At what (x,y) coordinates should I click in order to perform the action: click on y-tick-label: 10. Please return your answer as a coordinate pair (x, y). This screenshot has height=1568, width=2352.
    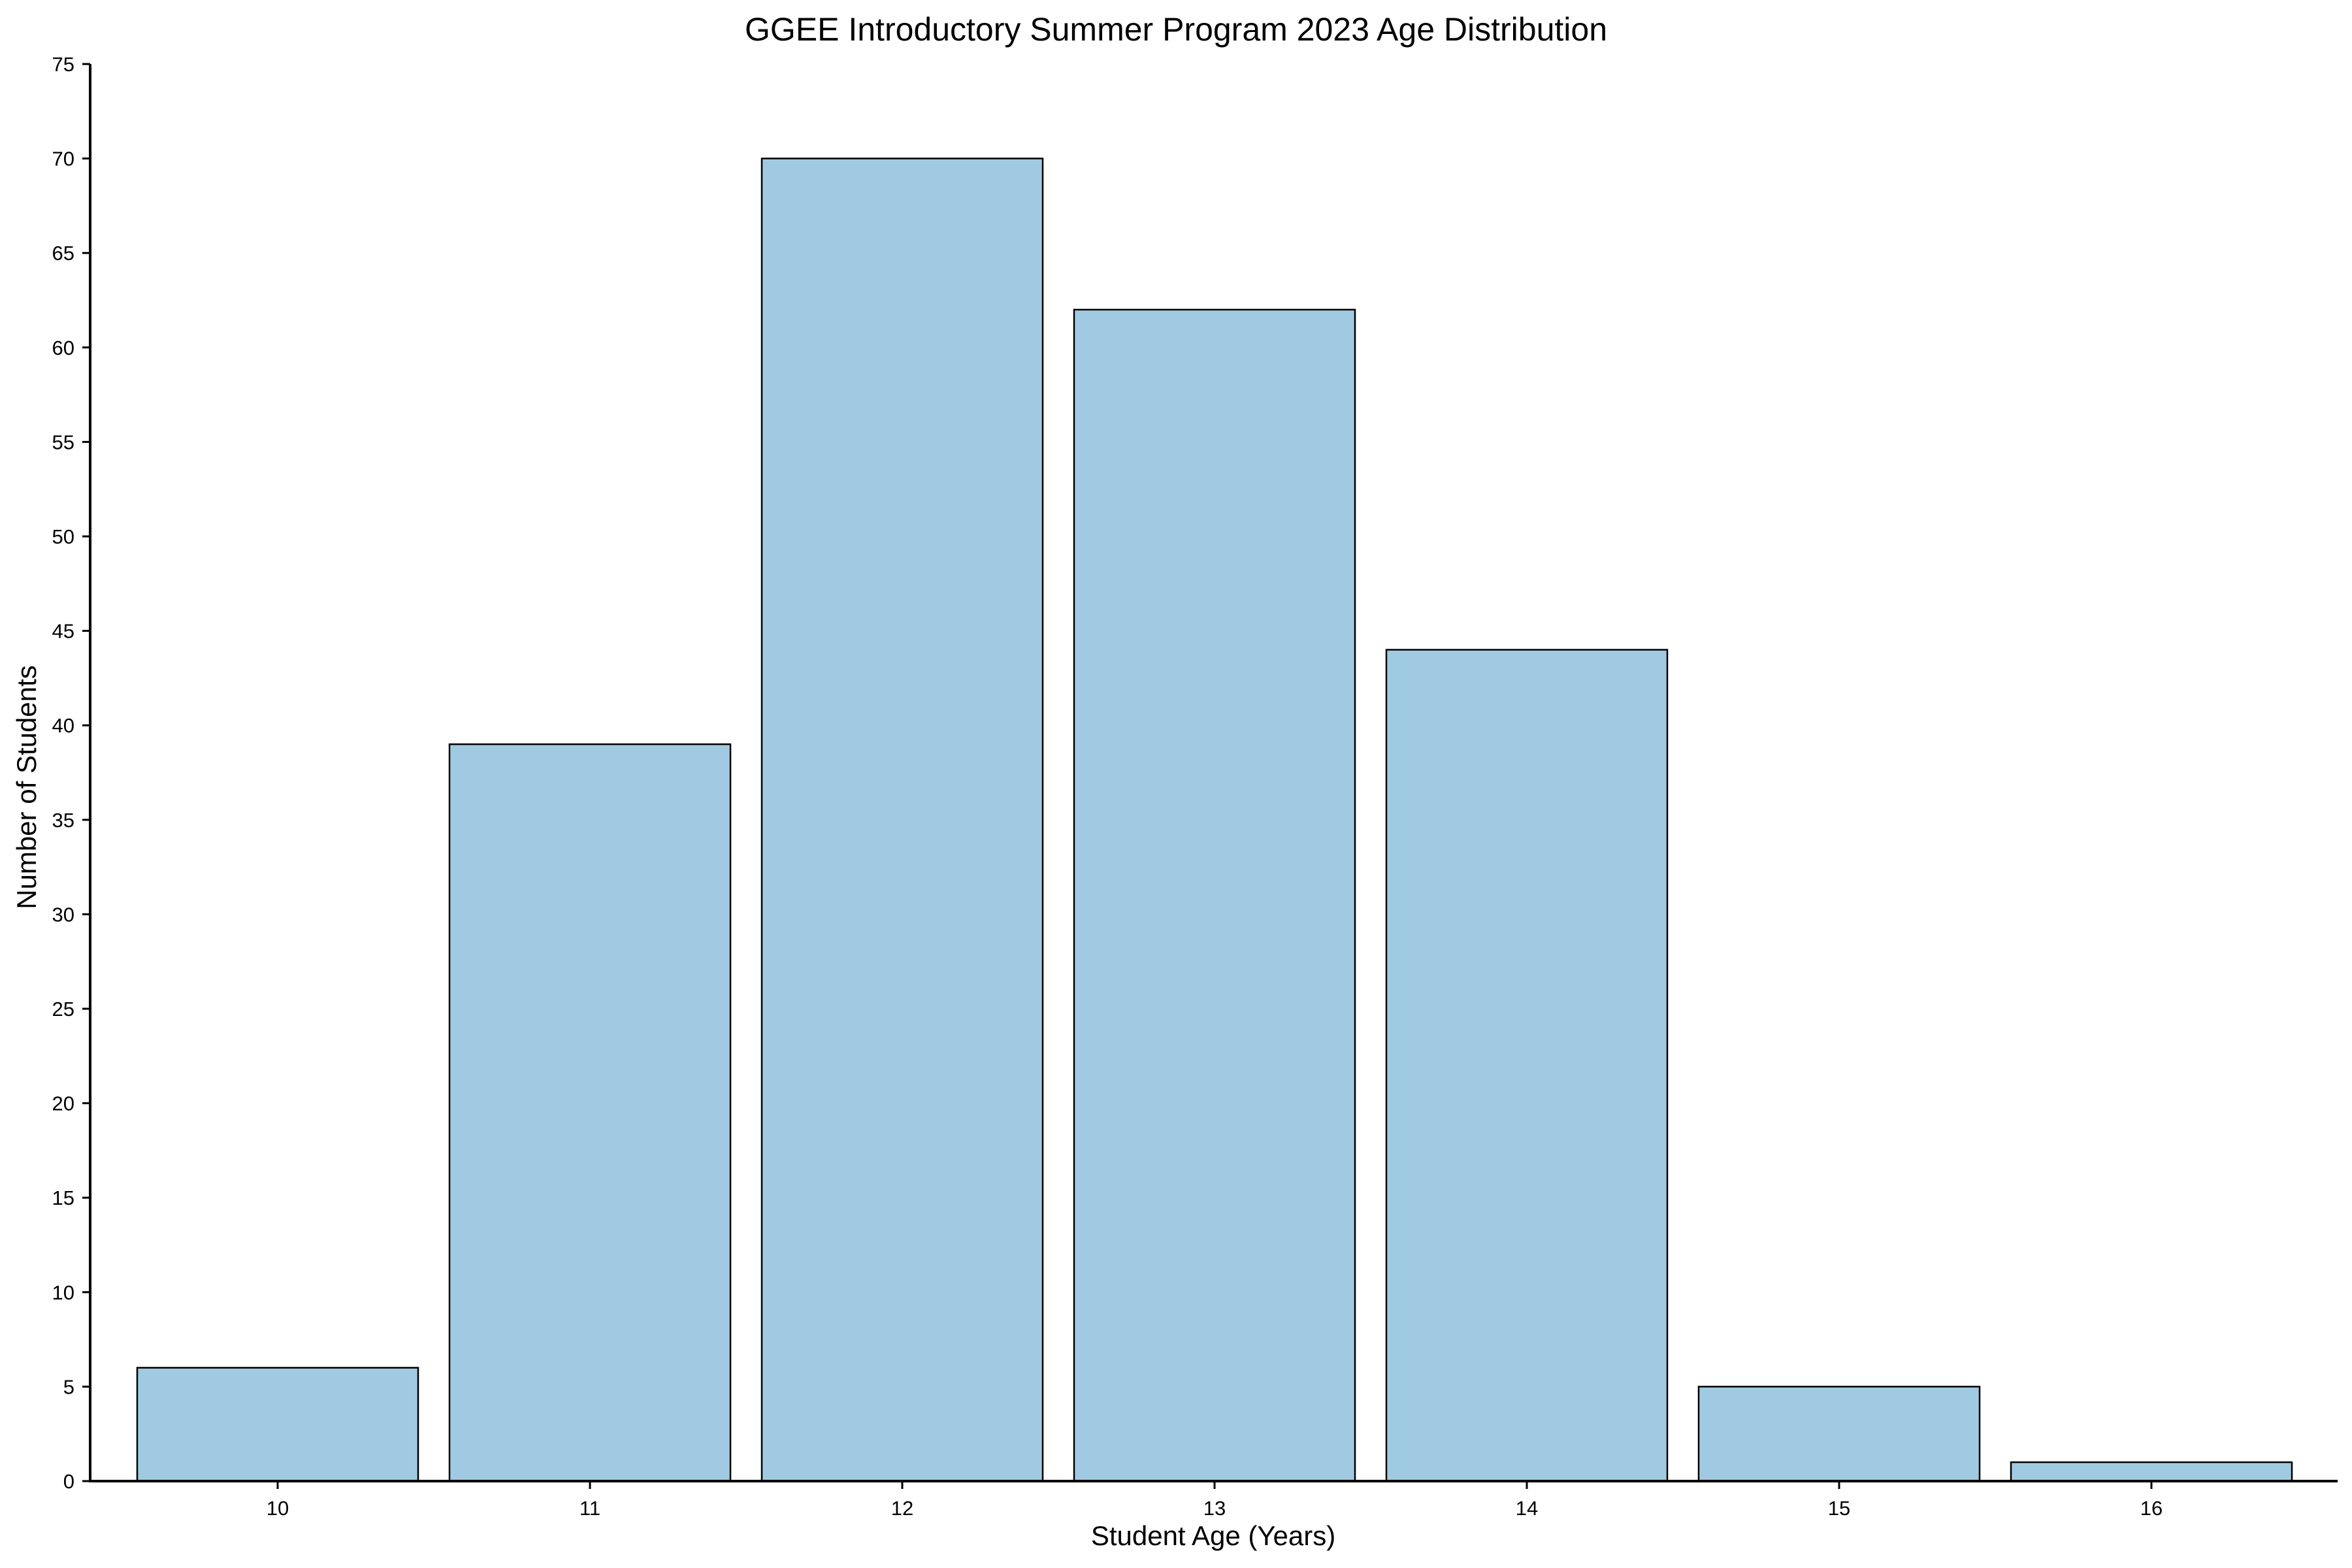
    Looking at the image, I should click on (63, 1292).